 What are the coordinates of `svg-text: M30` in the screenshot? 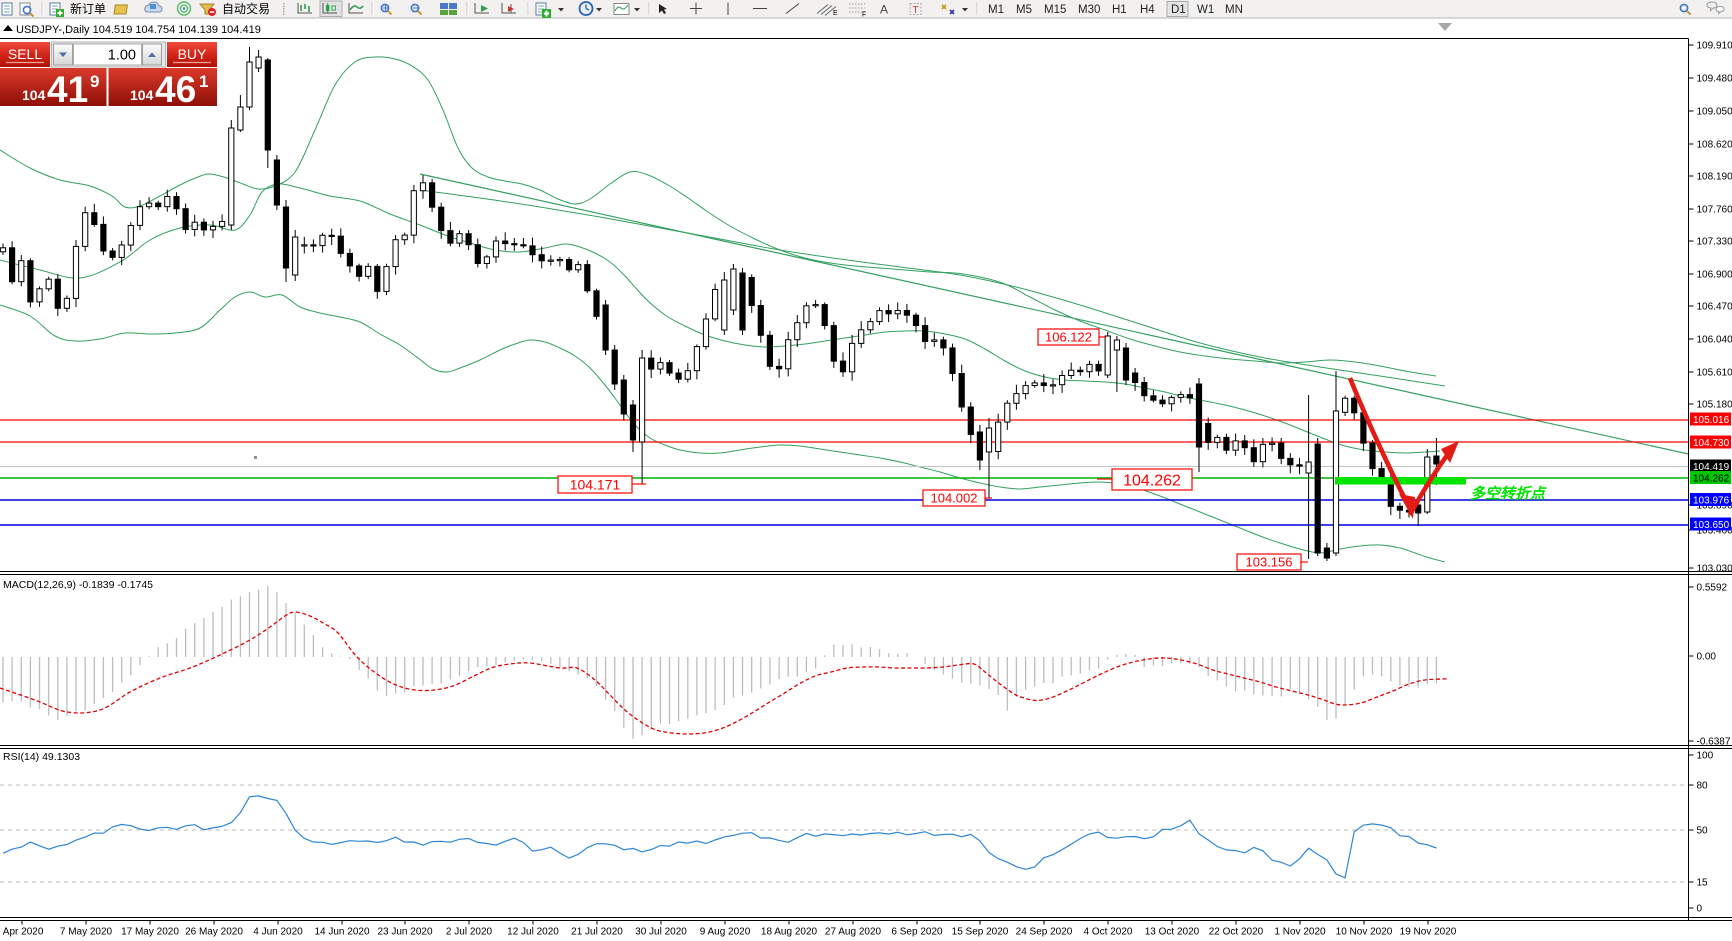 It's located at (1089, 10).